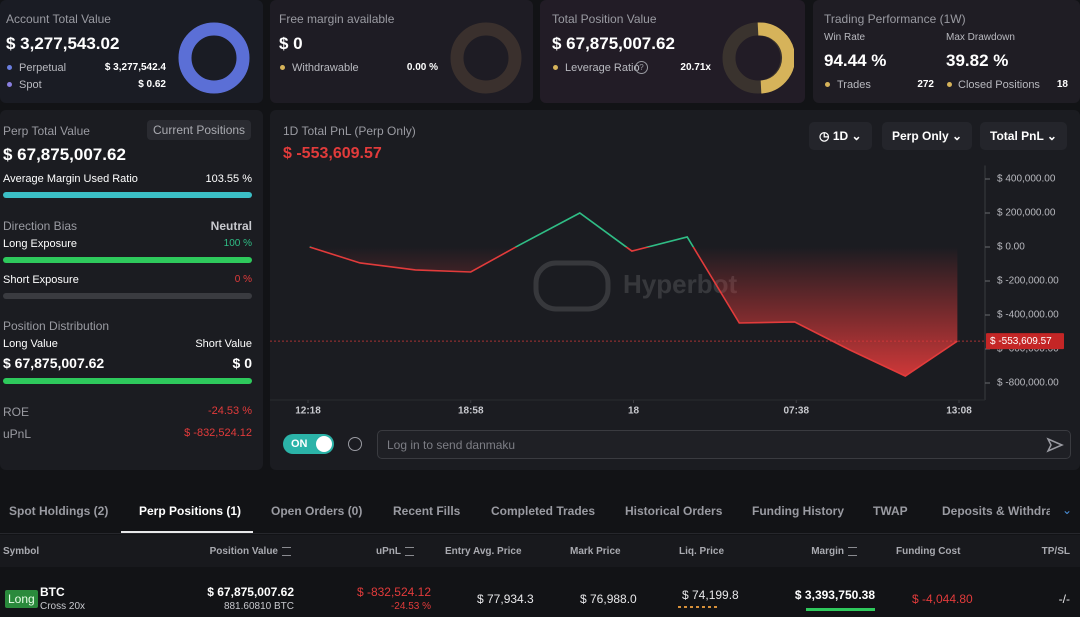 This screenshot has width=1080, height=617. I want to click on row-label: Spot, so click(30, 85).